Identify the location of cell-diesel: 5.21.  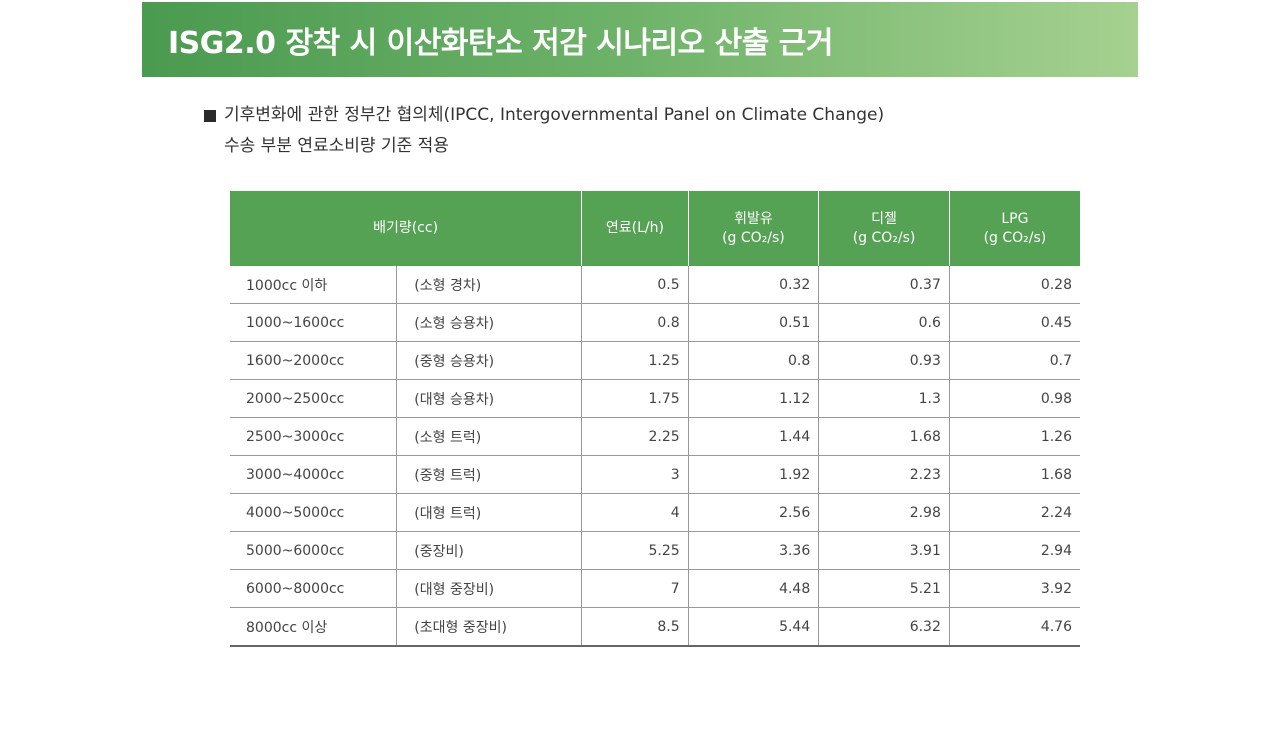
(884, 588).